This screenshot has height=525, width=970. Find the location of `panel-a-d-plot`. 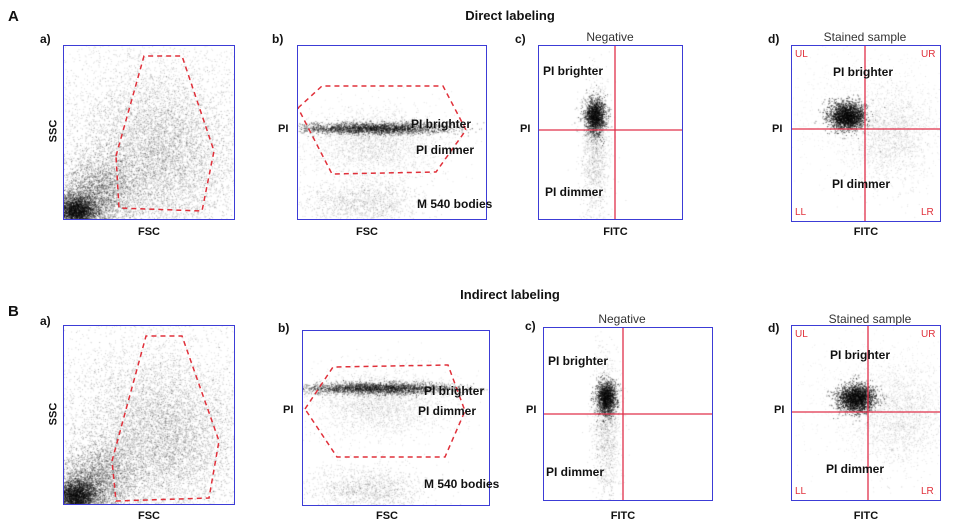

panel-a-d-plot is located at coordinates (866, 133).